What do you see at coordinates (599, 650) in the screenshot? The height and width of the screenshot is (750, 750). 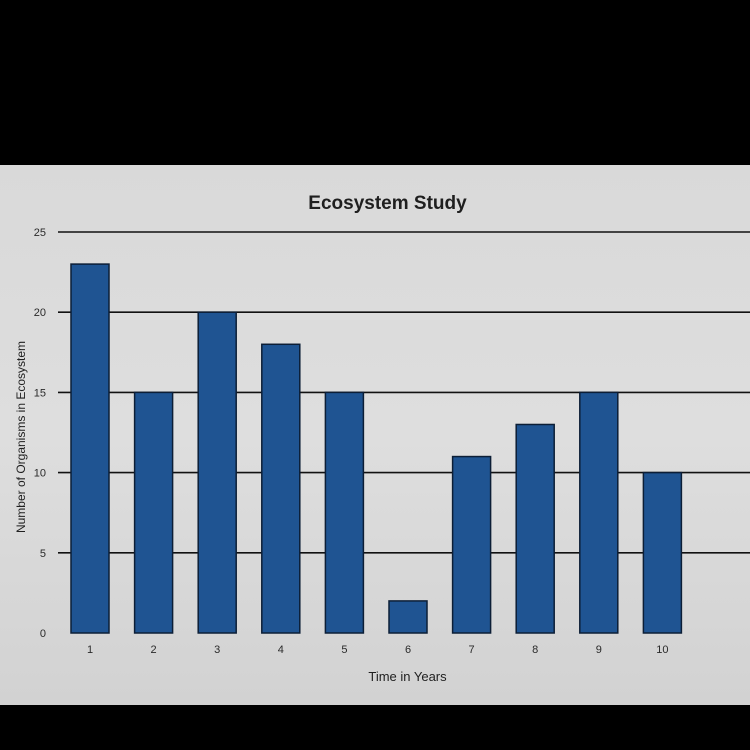 I see `x-tick-label: 9` at bounding box center [599, 650].